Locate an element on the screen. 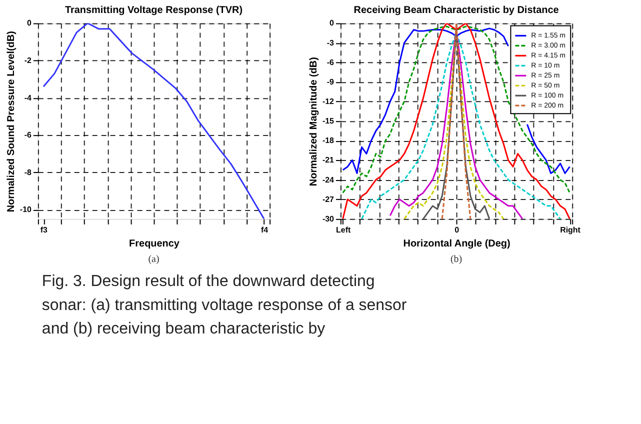  y-tick-label: -10 is located at coordinates (26, 209).